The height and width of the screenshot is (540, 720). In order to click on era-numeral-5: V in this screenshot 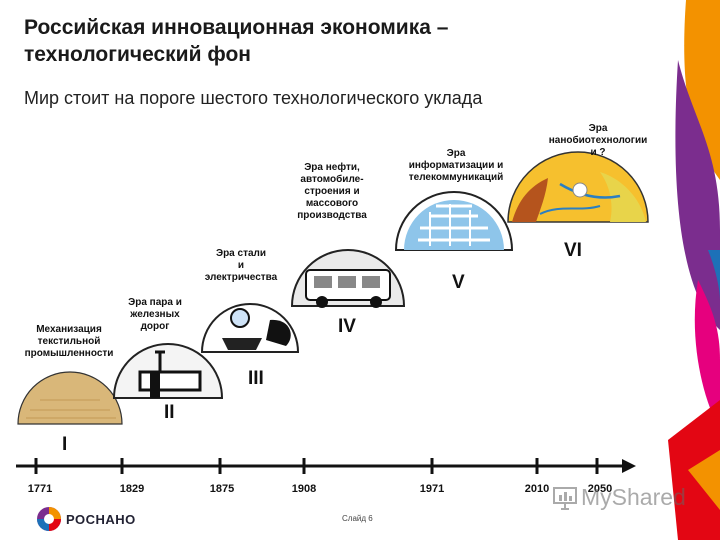, I will do `click(458, 282)`.